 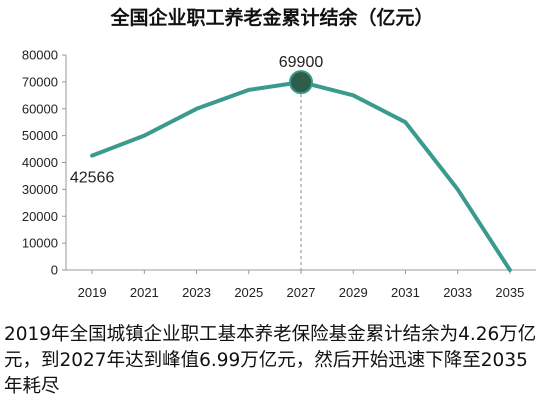 I want to click on x-tick-label: 2027, so click(x=301, y=292).